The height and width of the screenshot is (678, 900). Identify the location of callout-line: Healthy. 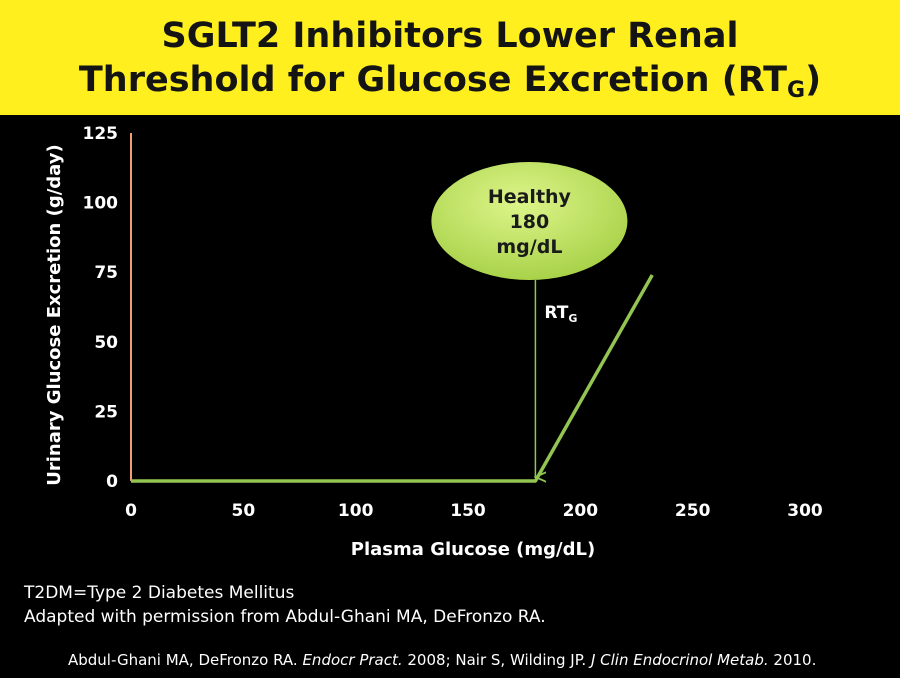
(530, 197).